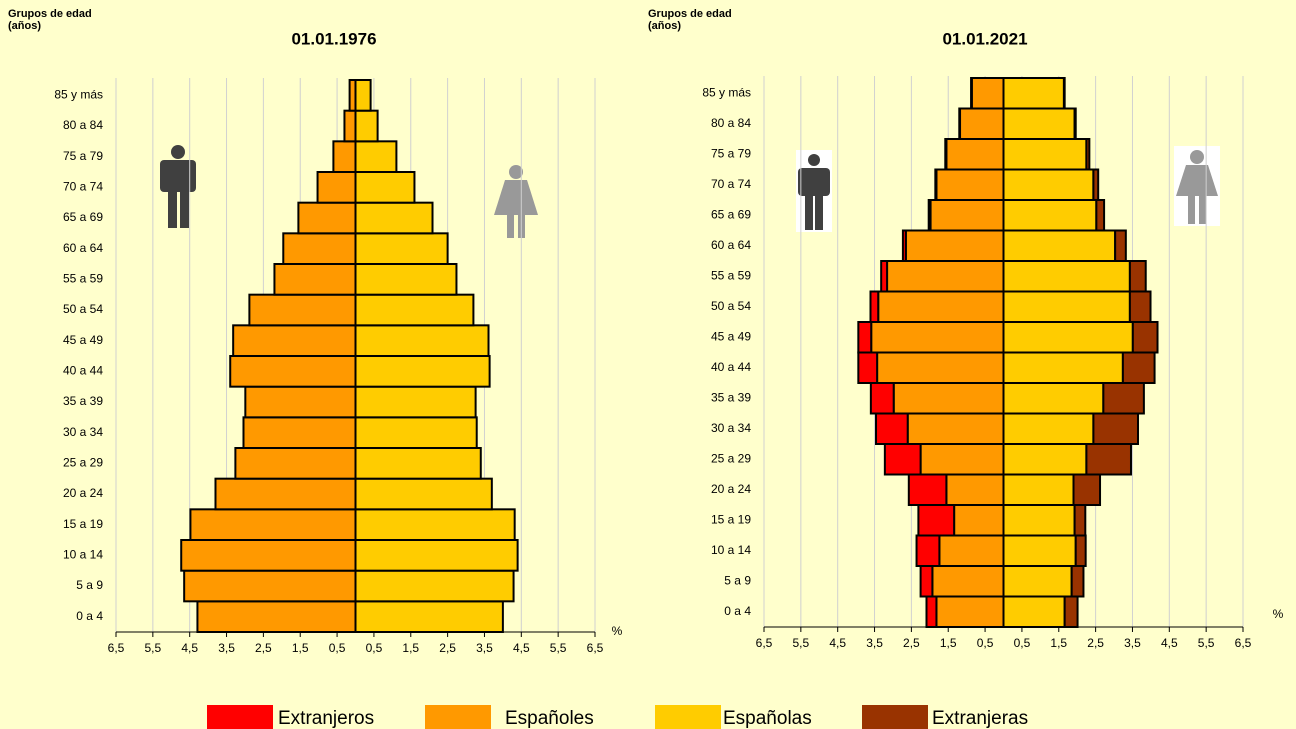 The height and width of the screenshot is (729, 1296). I want to click on y-tick-label: 50 a 54, so click(731, 306).